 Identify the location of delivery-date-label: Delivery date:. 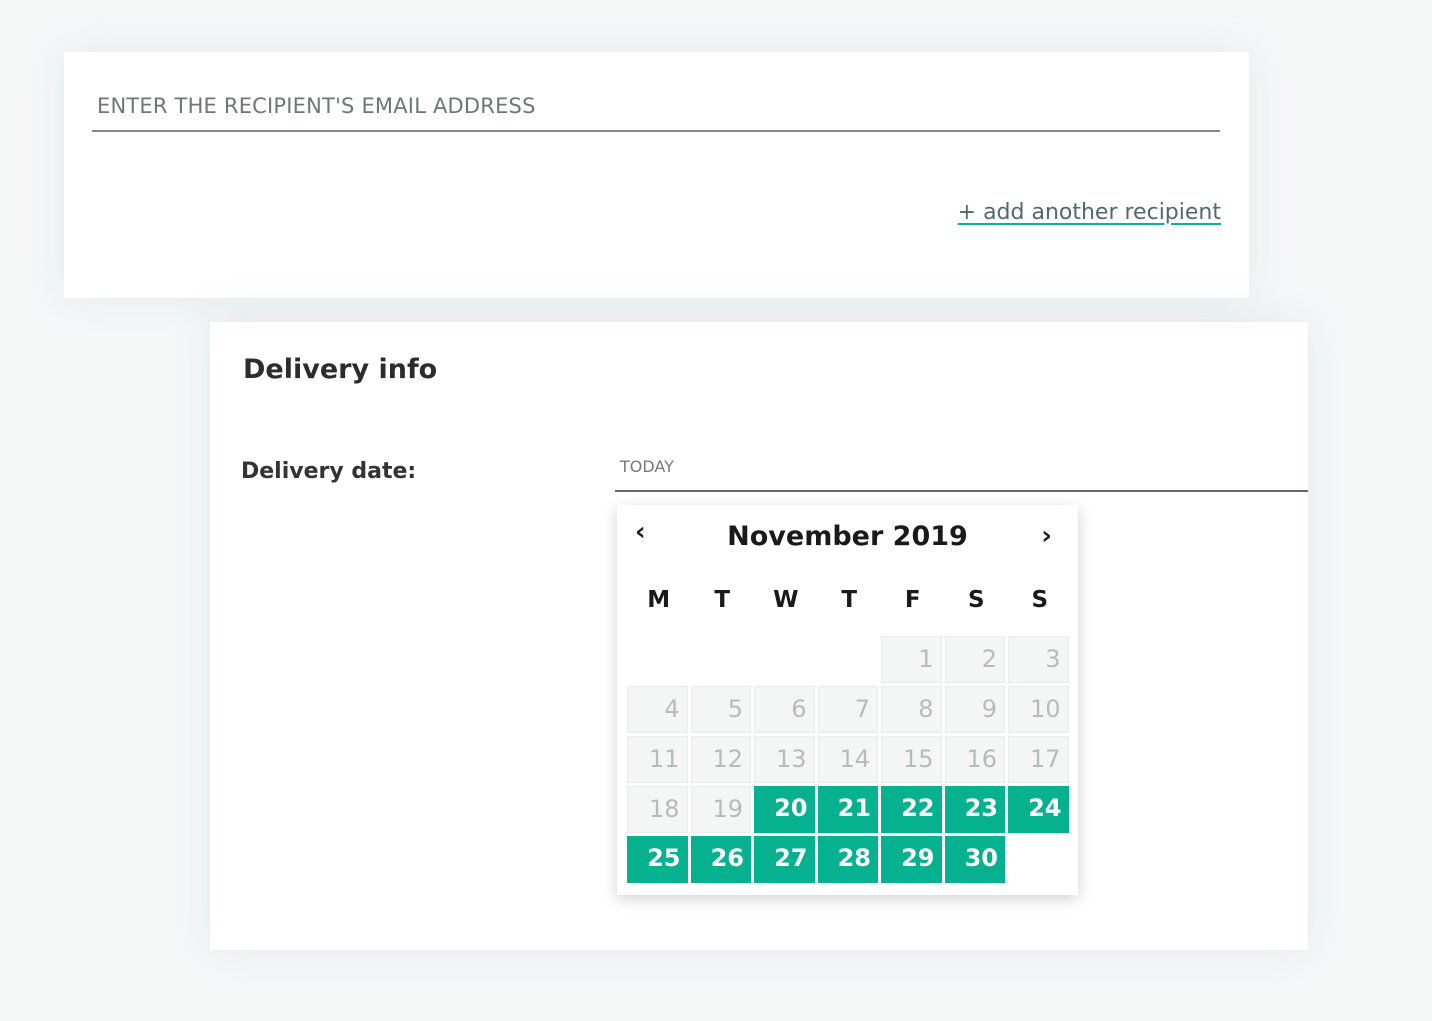
(329, 471).